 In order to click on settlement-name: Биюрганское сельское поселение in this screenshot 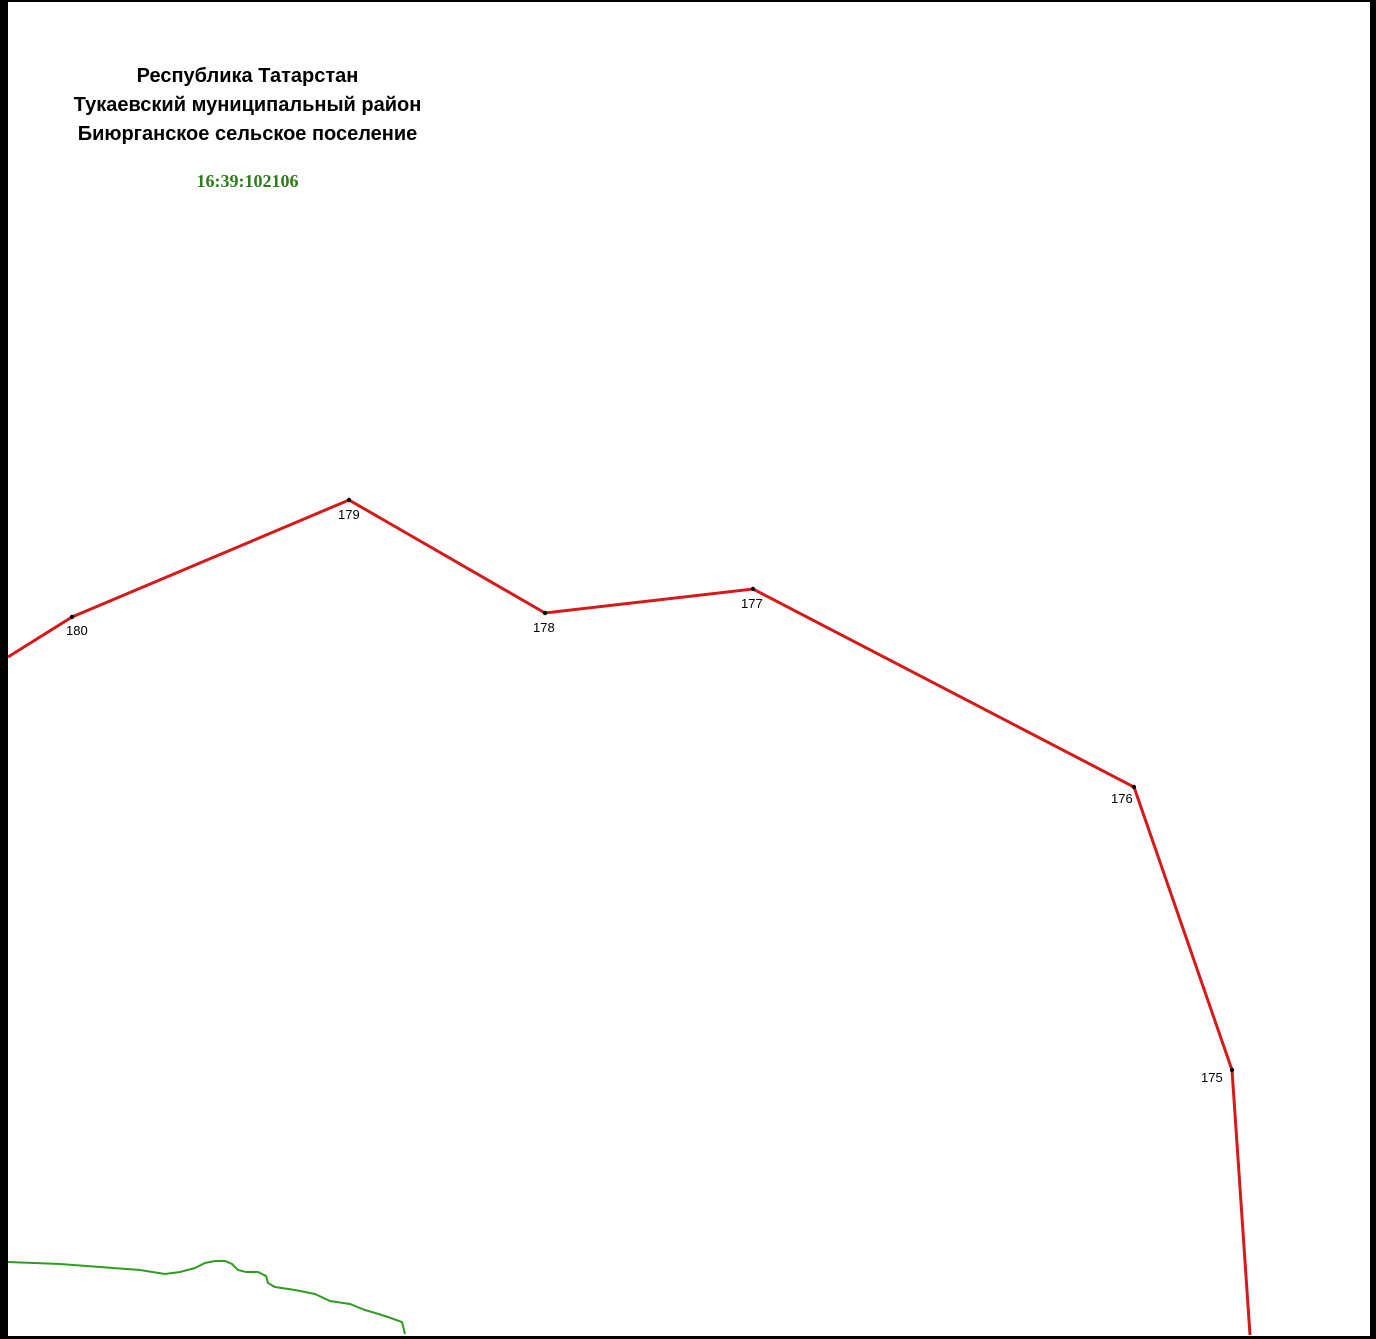, I will do `click(247, 134)`.